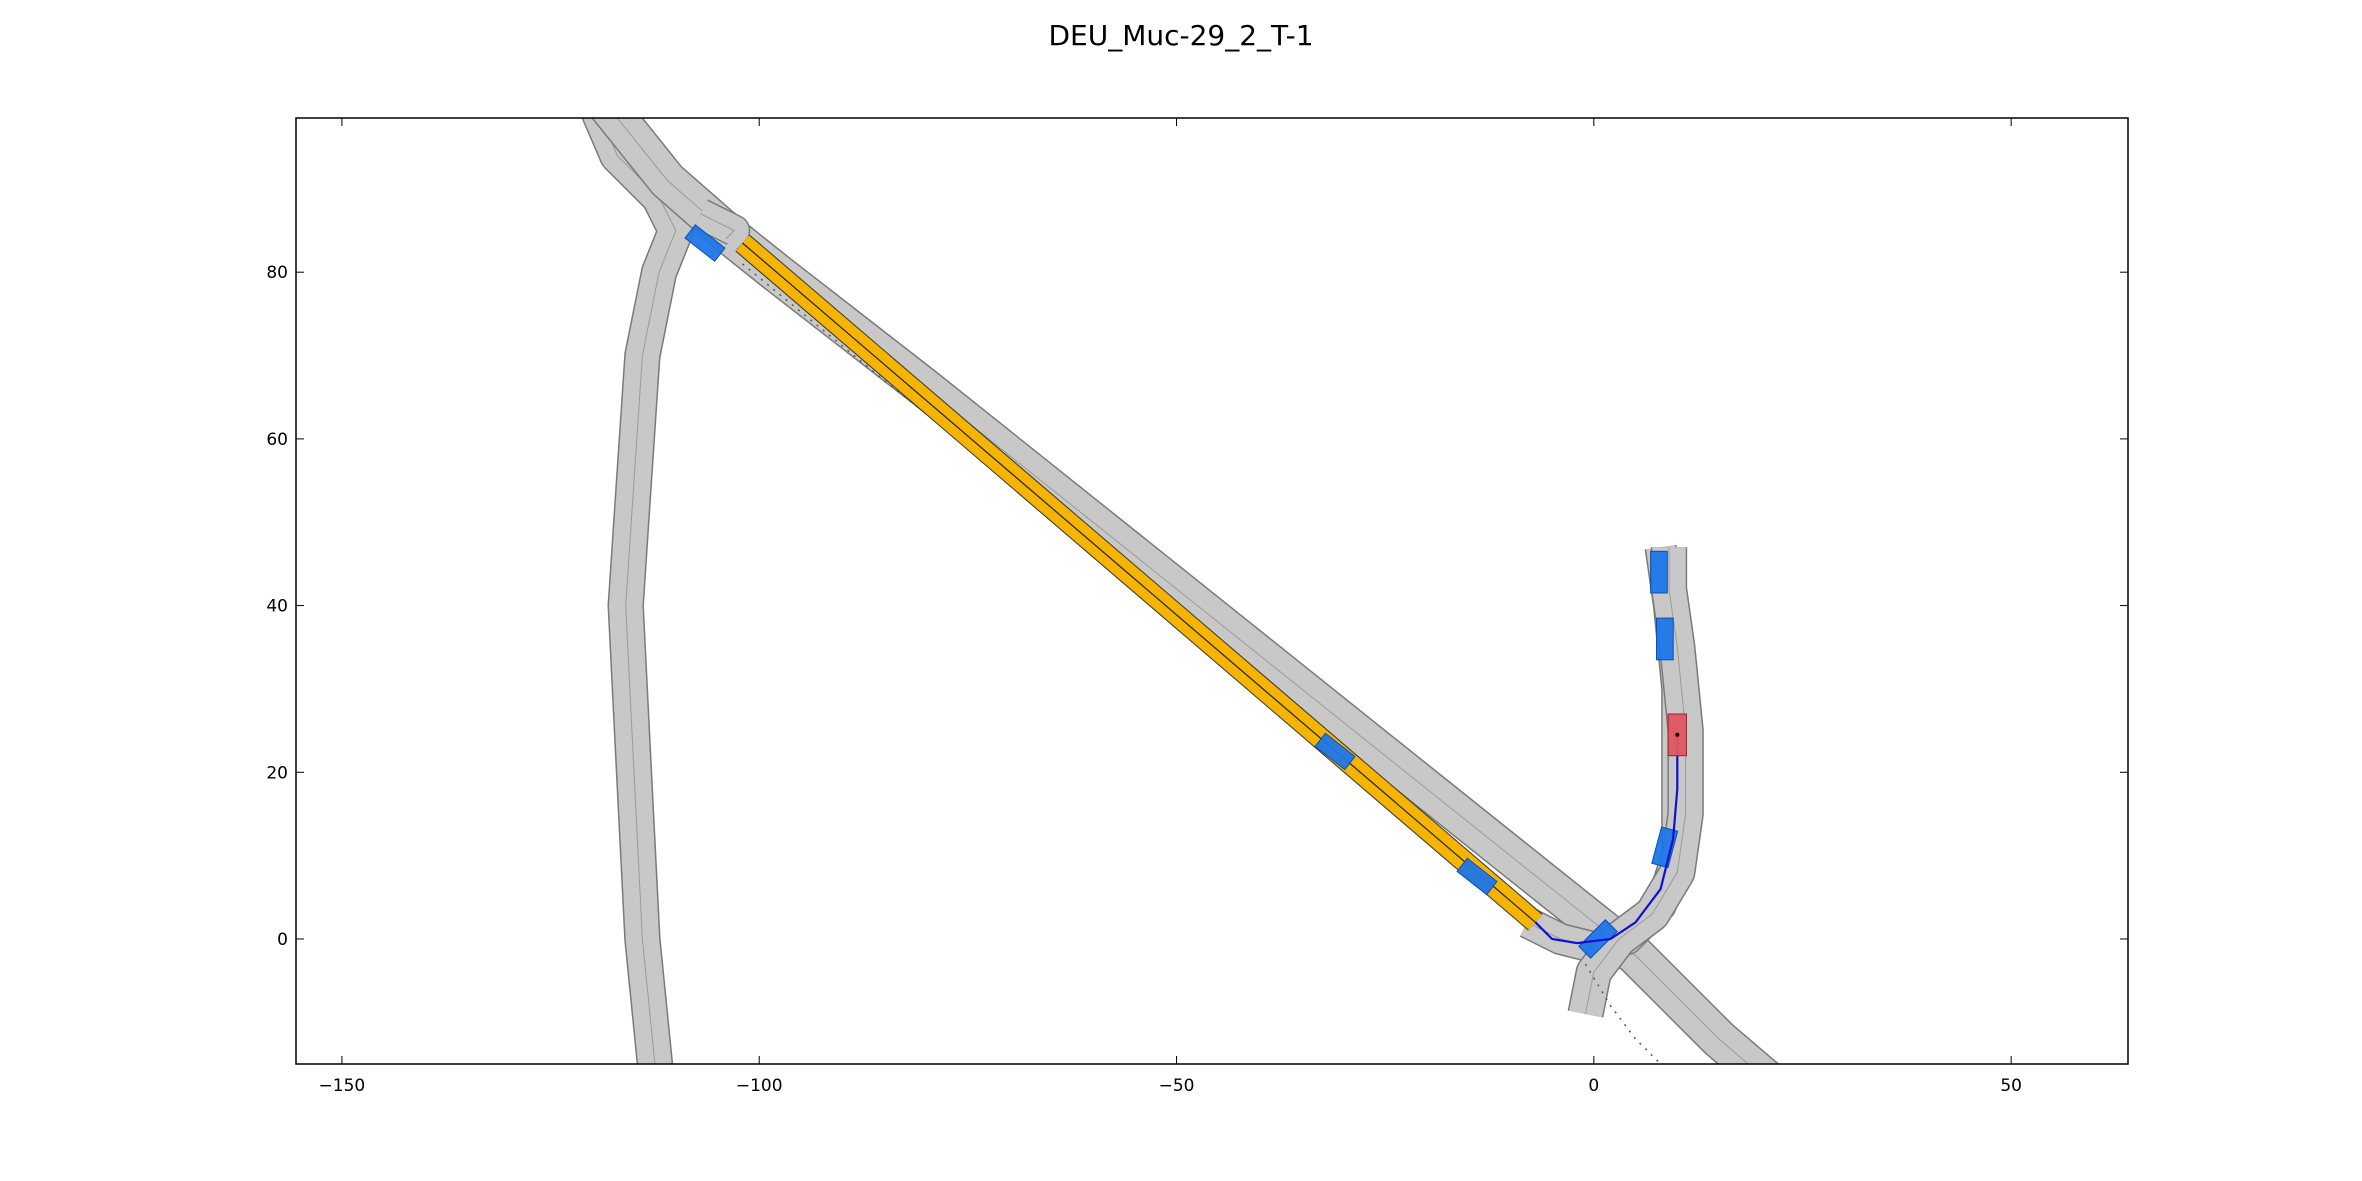 This screenshot has height=1181, width=2362. What do you see at coordinates (277, 773) in the screenshot?
I see `y-tick-label: 20` at bounding box center [277, 773].